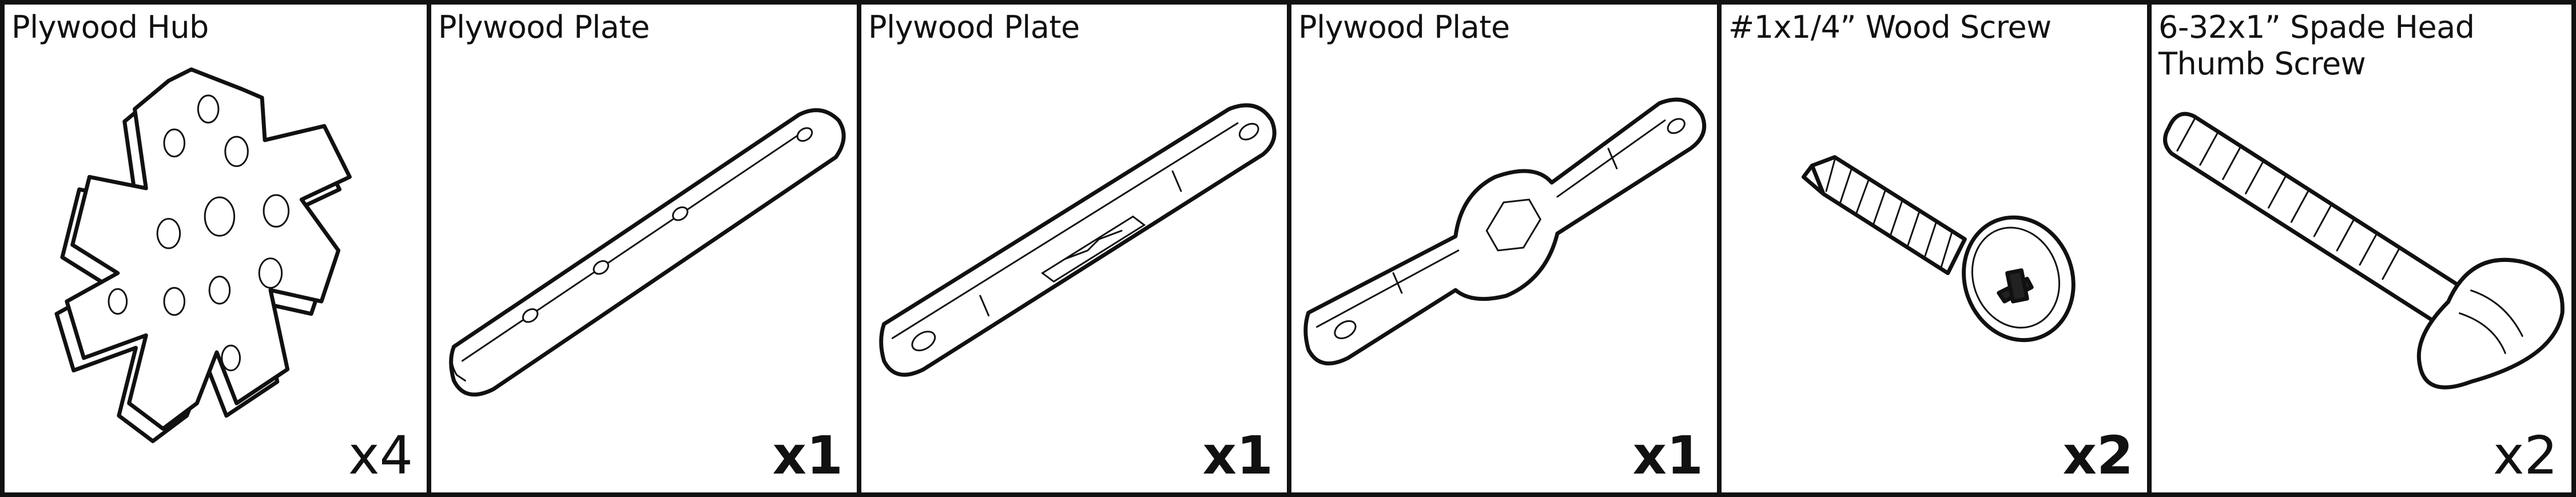  What do you see at coordinates (647, 253) in the screenshot?
I see `plywood-plate-bar-drawing` at bounding box center [647, 253].